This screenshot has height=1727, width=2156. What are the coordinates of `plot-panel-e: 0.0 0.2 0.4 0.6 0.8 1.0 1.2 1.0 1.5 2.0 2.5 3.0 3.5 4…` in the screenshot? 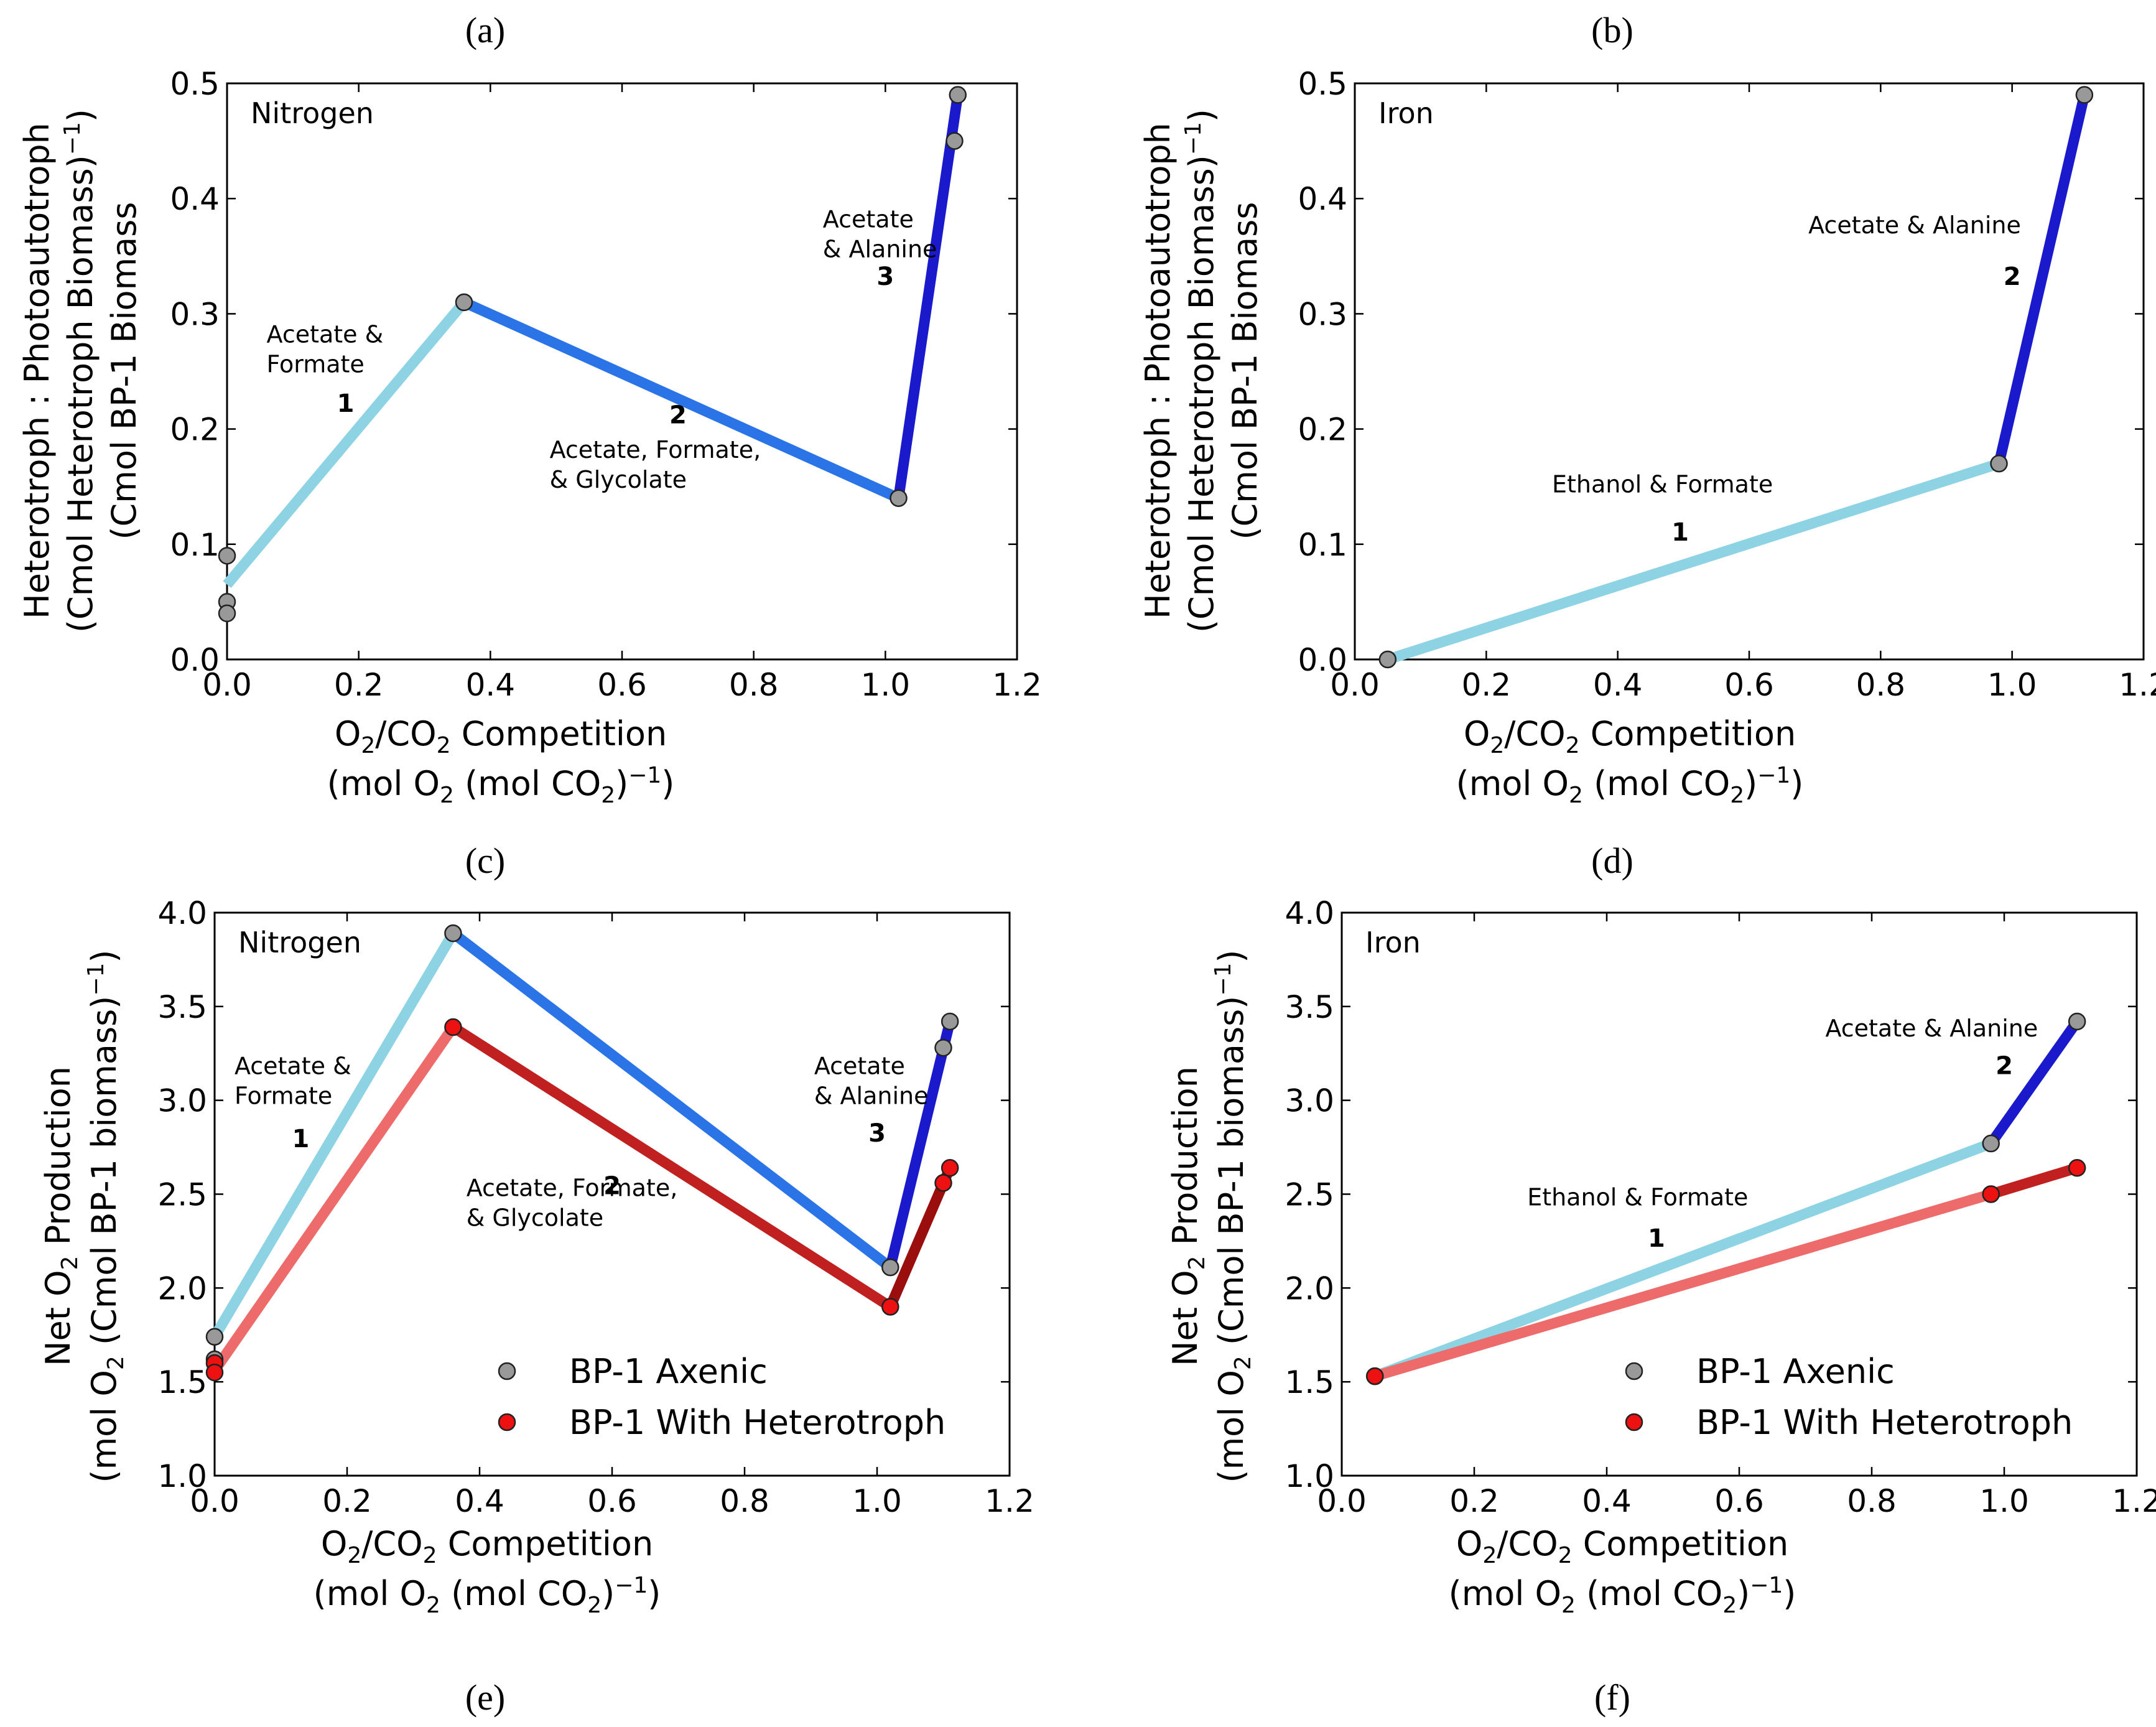 It's located at (595, 1207).